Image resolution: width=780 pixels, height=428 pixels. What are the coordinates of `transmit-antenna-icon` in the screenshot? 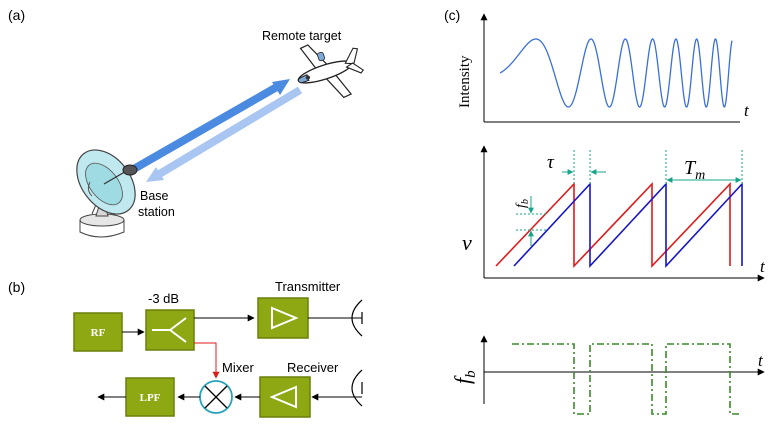 It's located at (357, 318).